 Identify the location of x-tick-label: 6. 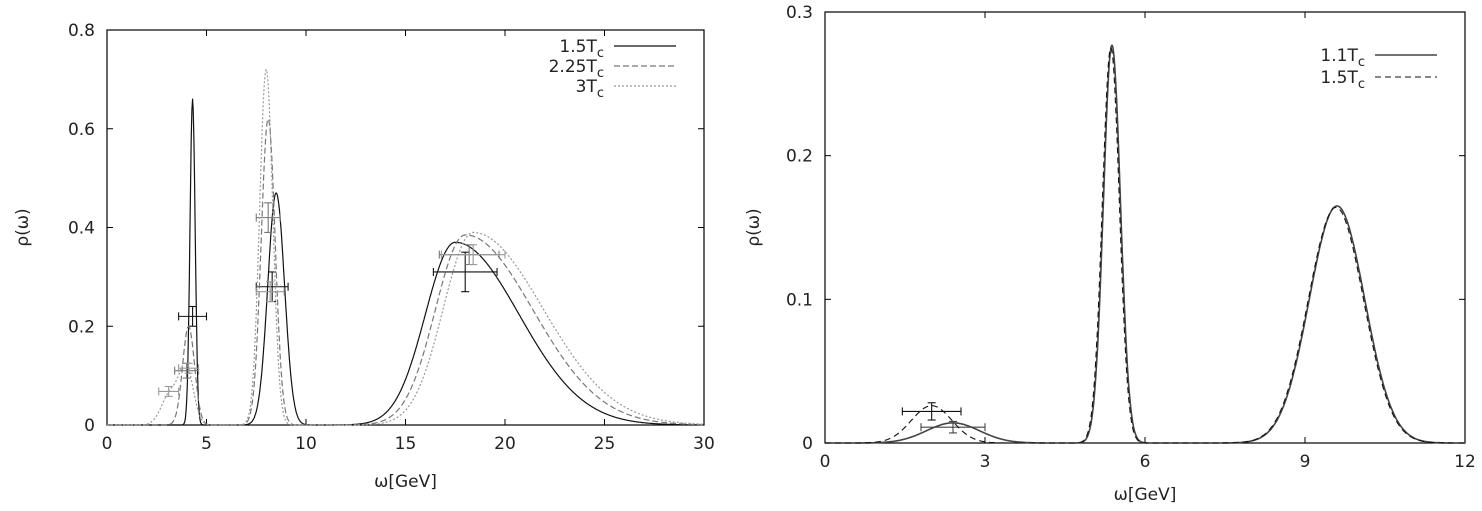
(1145, 462).